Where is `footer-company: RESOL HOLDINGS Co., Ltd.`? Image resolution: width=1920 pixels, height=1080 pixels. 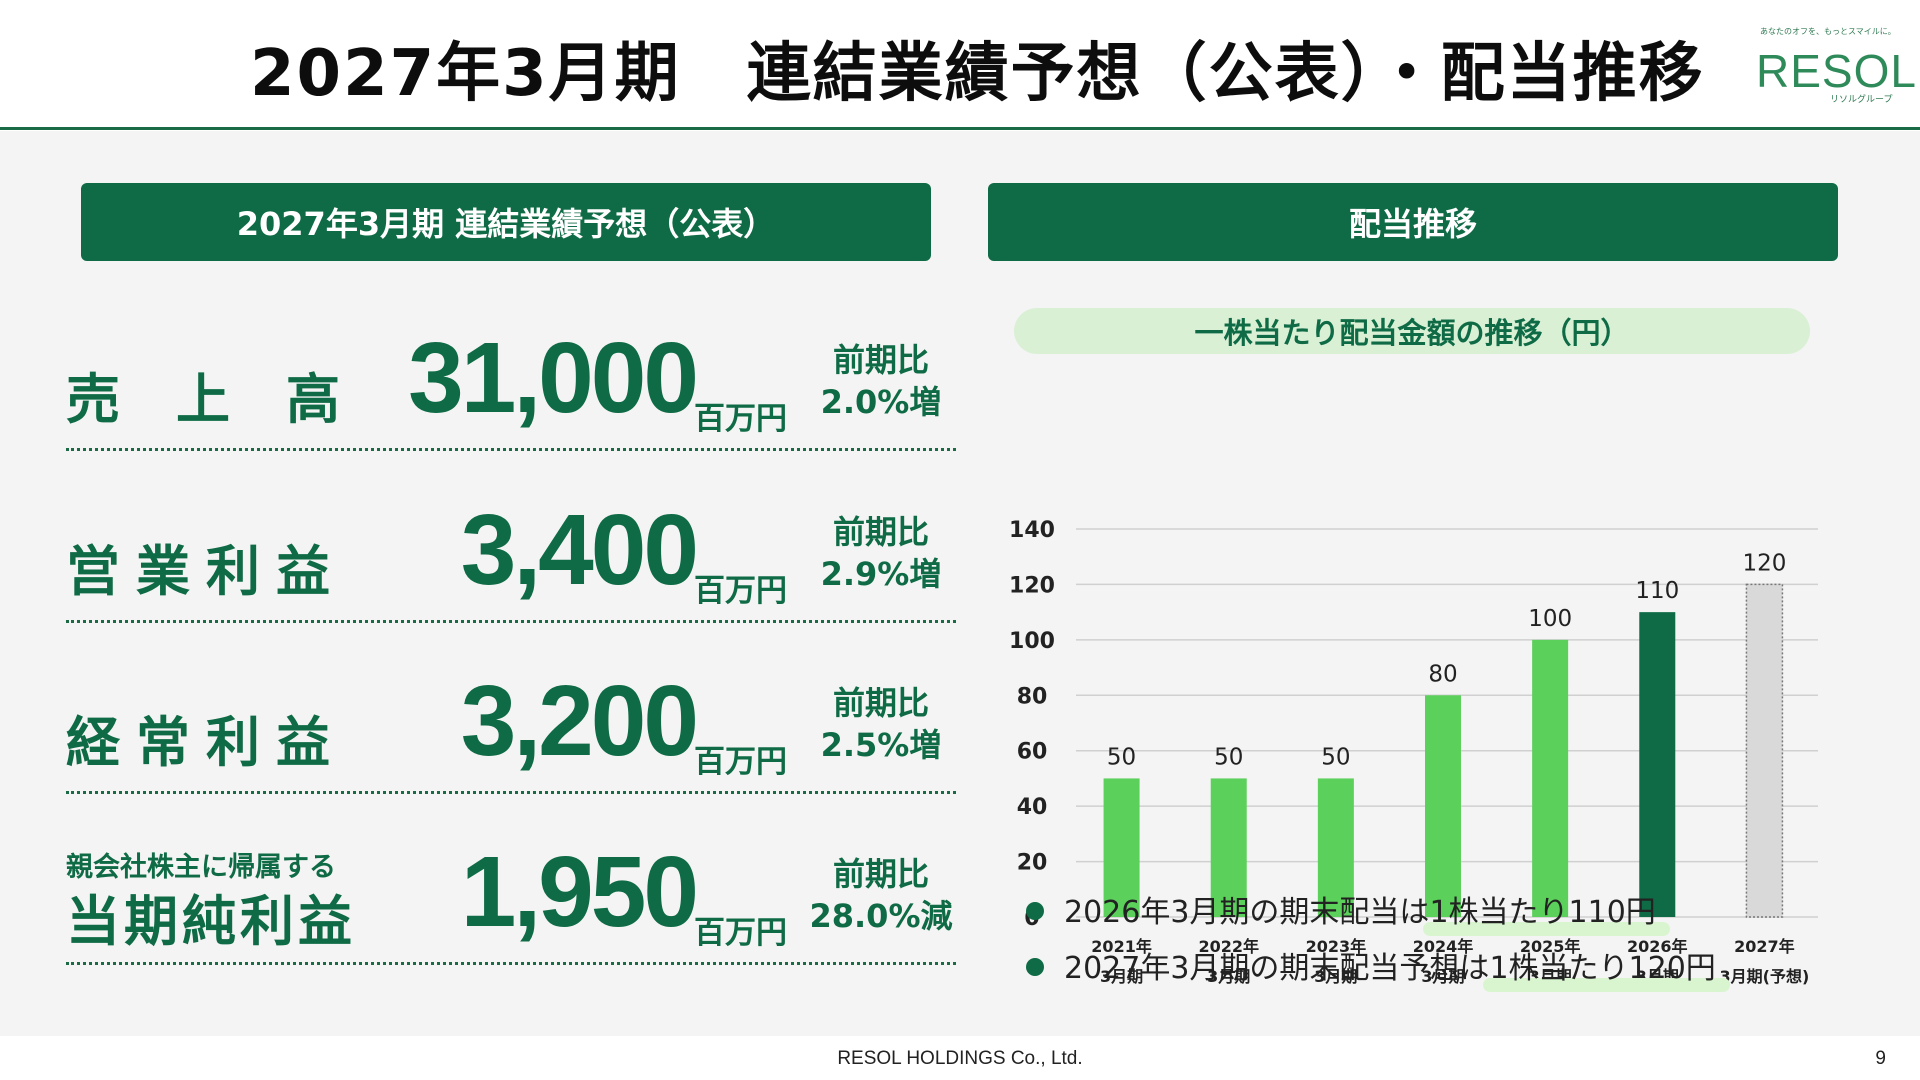
footer-company: RESOL HOLDINGS Co., Ltd. is located at coordinates (960, 1058).